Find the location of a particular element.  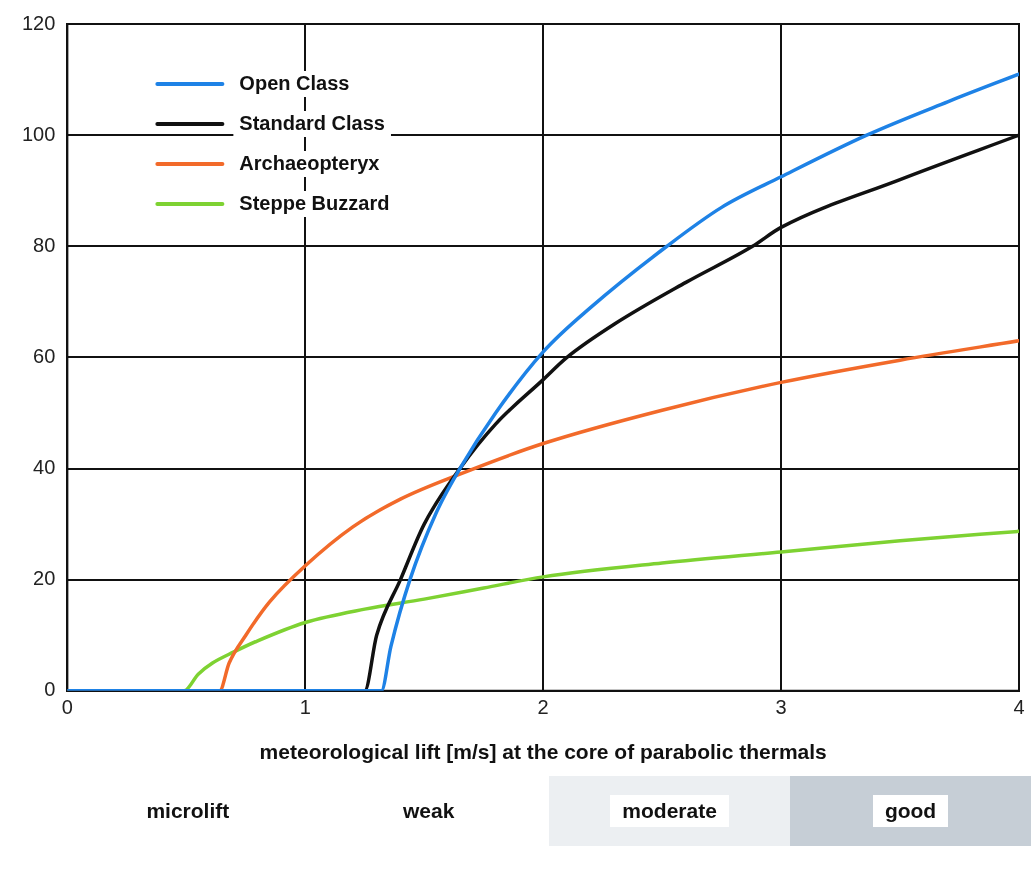

text: microlift is located at coordinates (188, 810).